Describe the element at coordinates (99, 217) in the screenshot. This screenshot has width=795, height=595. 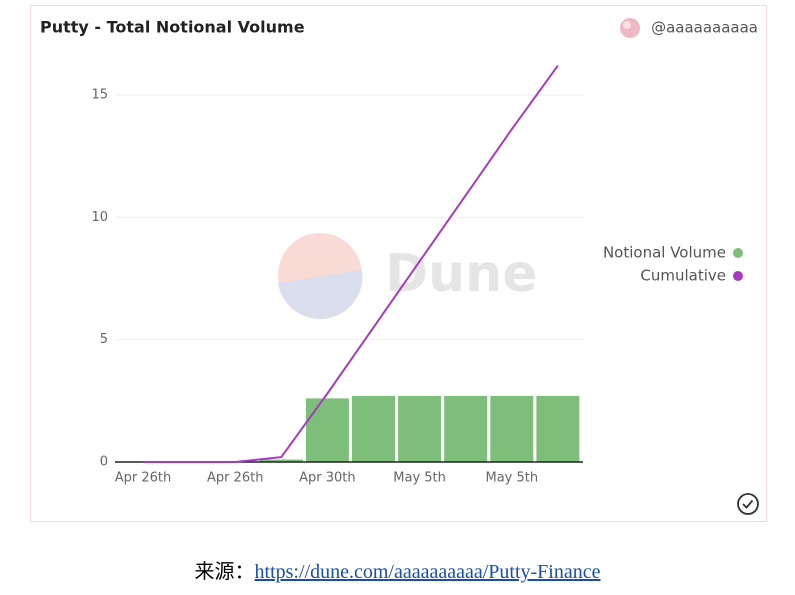
I see `y-tick-label: 10` at that location.